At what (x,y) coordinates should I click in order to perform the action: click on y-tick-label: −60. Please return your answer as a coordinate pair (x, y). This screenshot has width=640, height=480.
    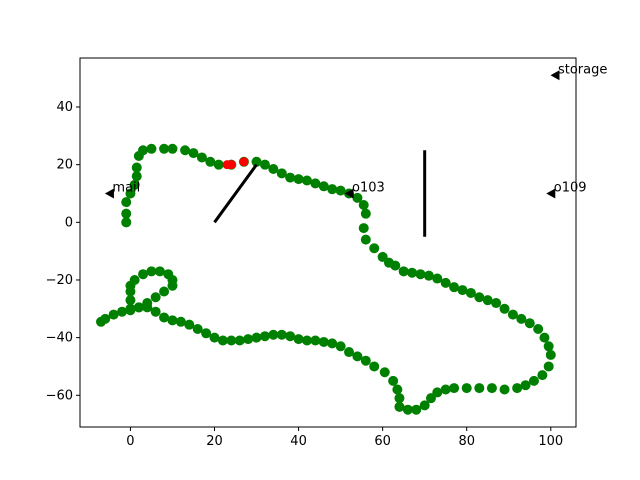
    Looking at the image, I should click on (59, 395).